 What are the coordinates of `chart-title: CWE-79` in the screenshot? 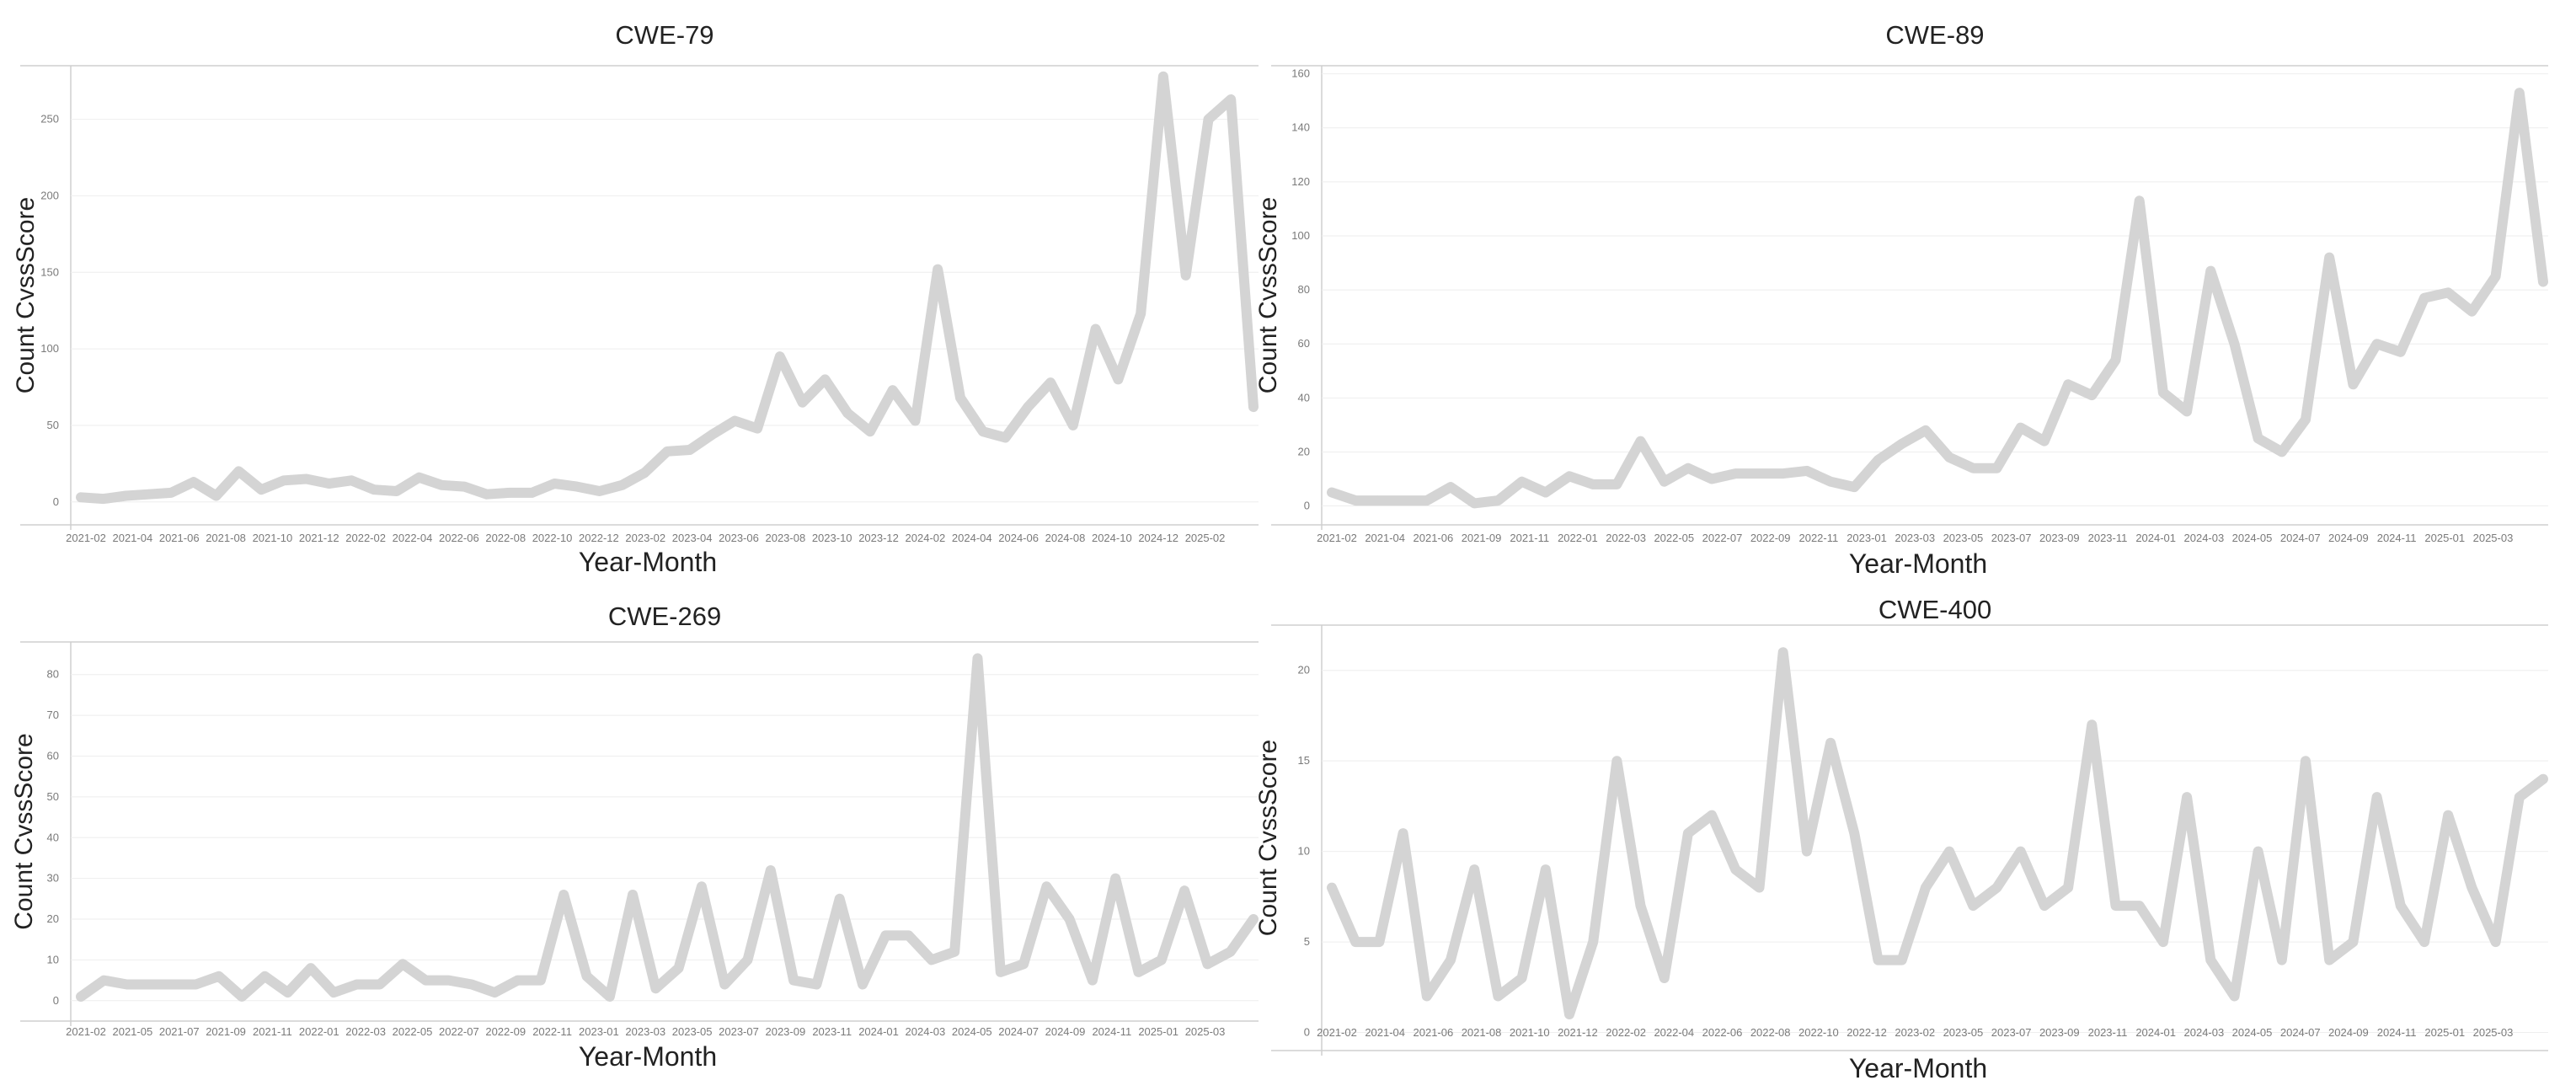 It's located at (664, 35).